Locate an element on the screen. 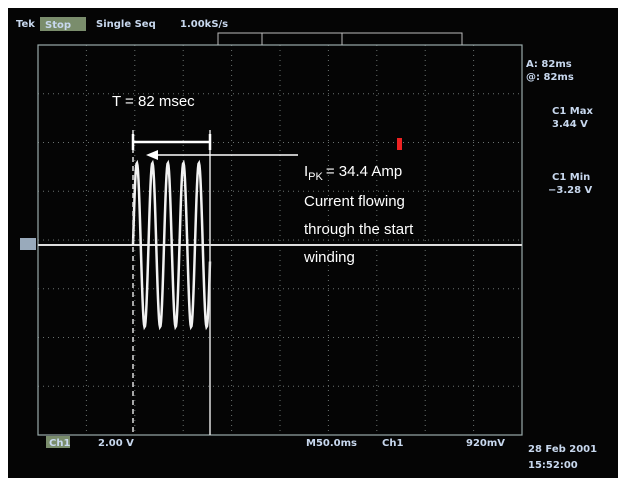 The image size is (626, 485). channel-marker is located at coordinates (28, 244).